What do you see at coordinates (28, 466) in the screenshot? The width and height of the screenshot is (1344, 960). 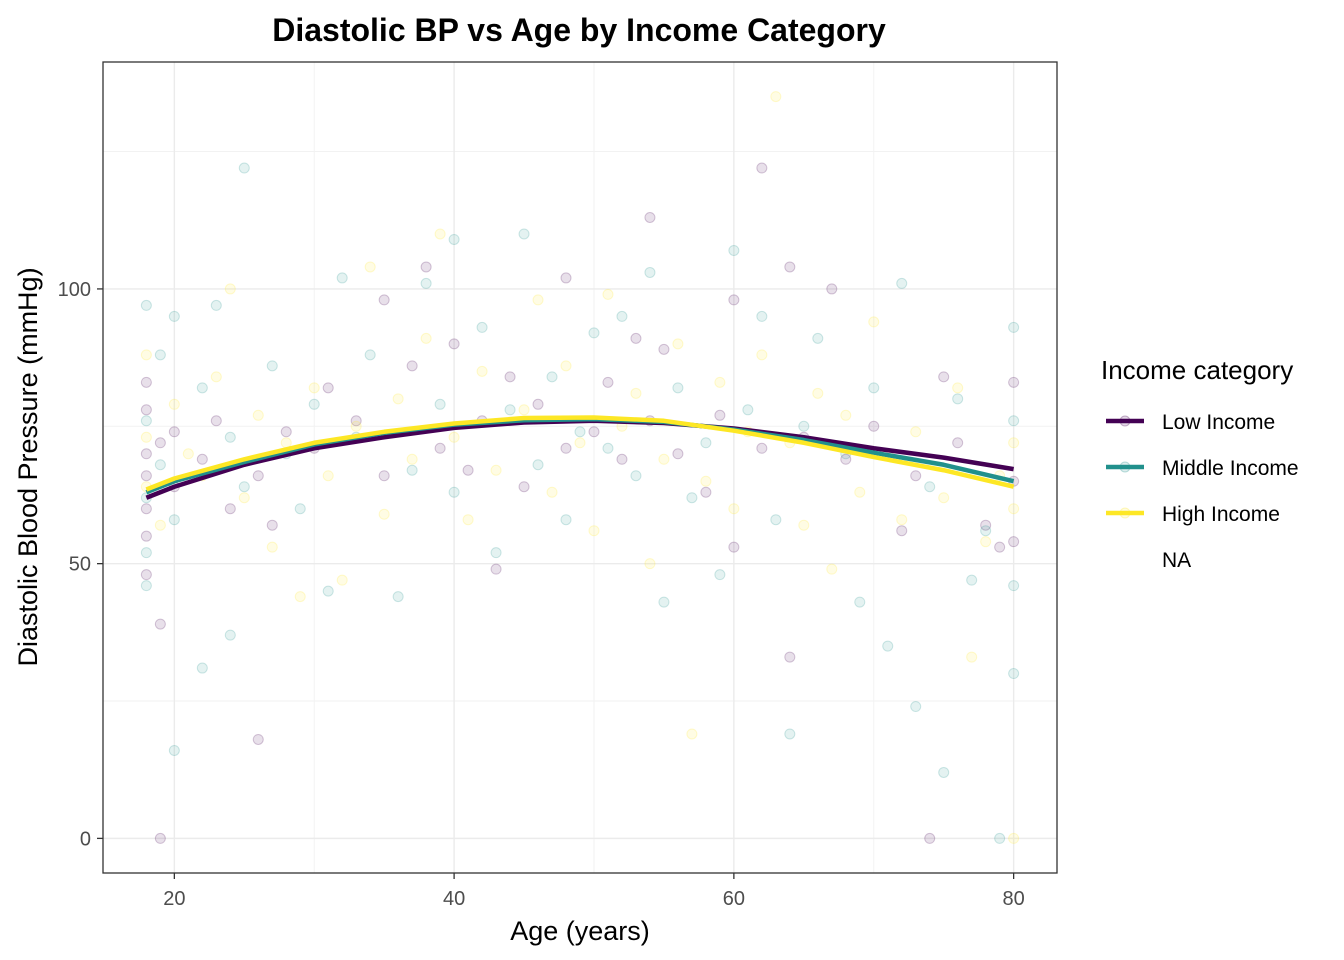 I see `y-axis-title: Diastolic Blood Pressure (mmHg)` at bounding box center [28, 466].